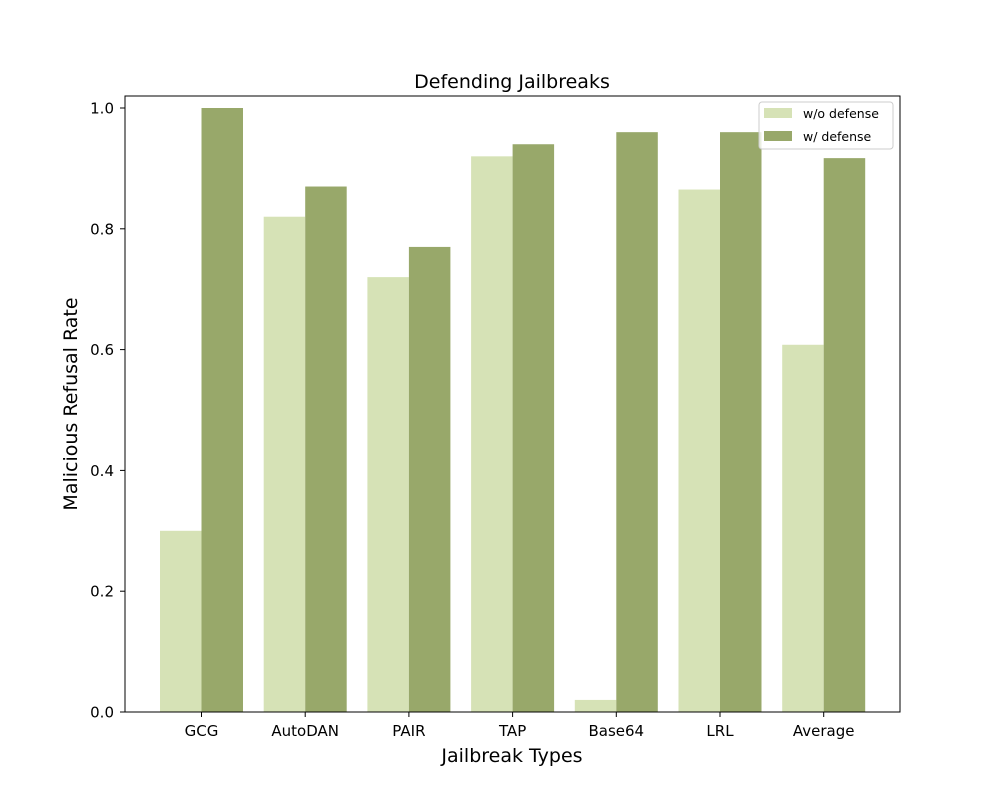 Image resolution: width=1000 pixels, height=800 pixels. What do you see at coordinates (326, 449) in the screenshot?
I see `bar-autodan-w-defense` at bounding box center [326, 449].